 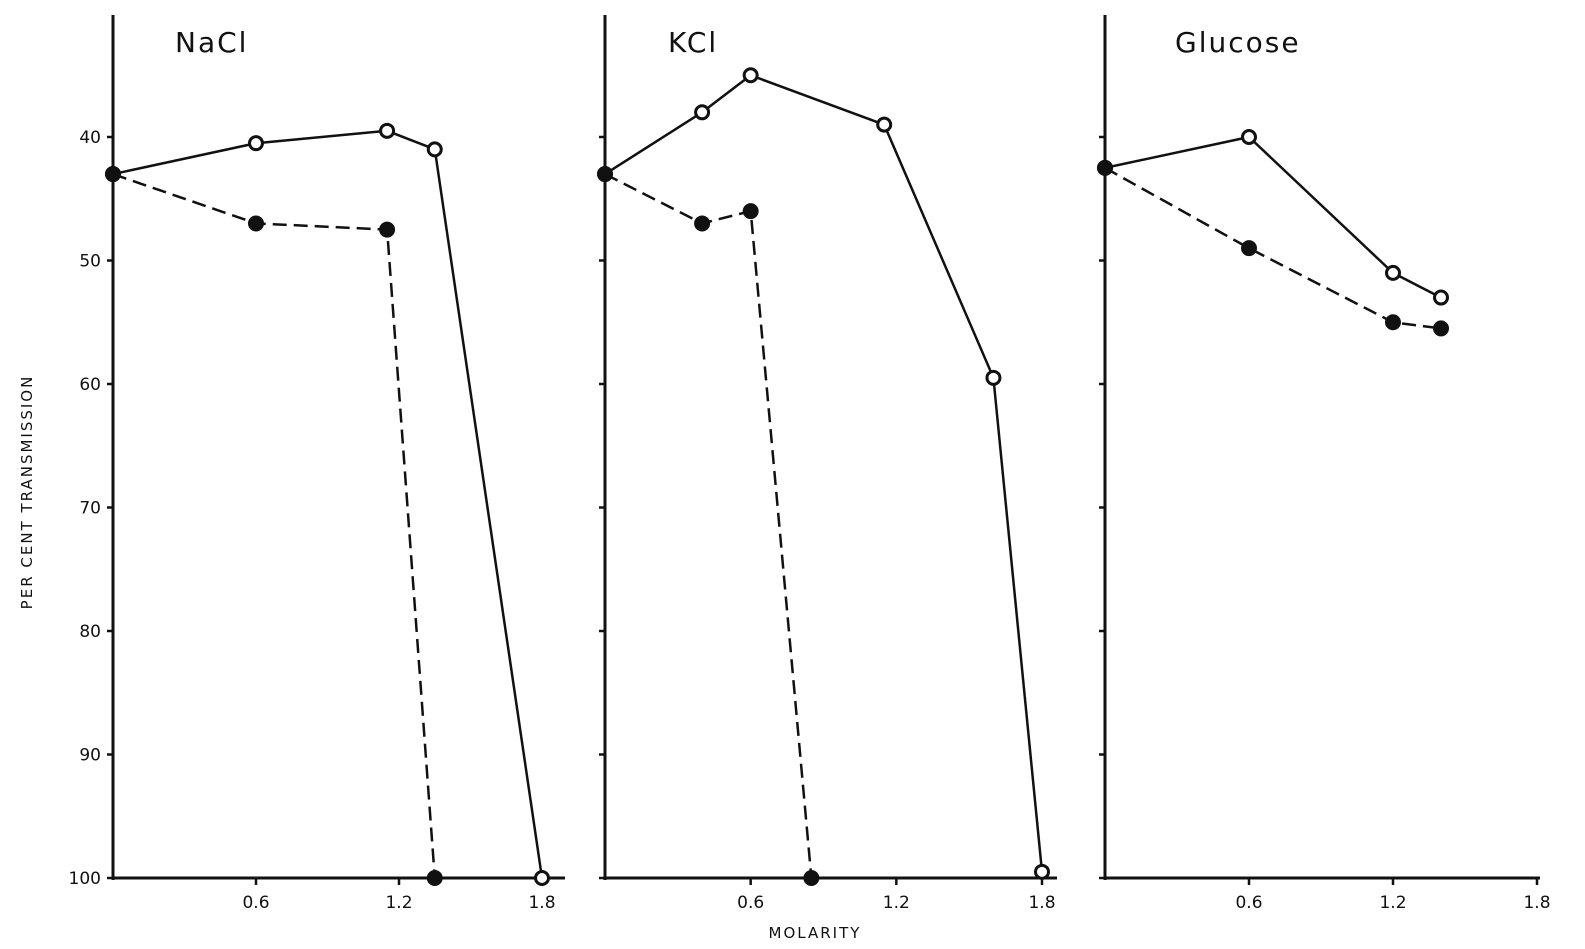 What do you see at coordinates (90, 632) in the screenshot?
I see `y-tick-label: 80` at bounding box center [90, 632].